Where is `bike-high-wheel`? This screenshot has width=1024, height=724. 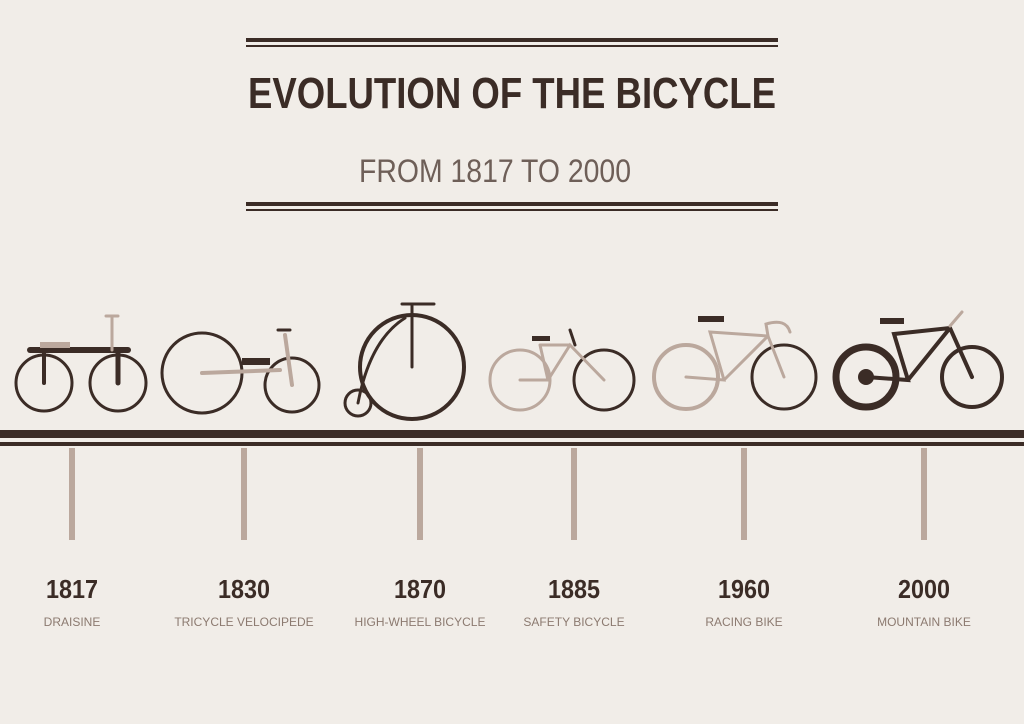
bike-high-wheel is located at coordinates (404, 361).